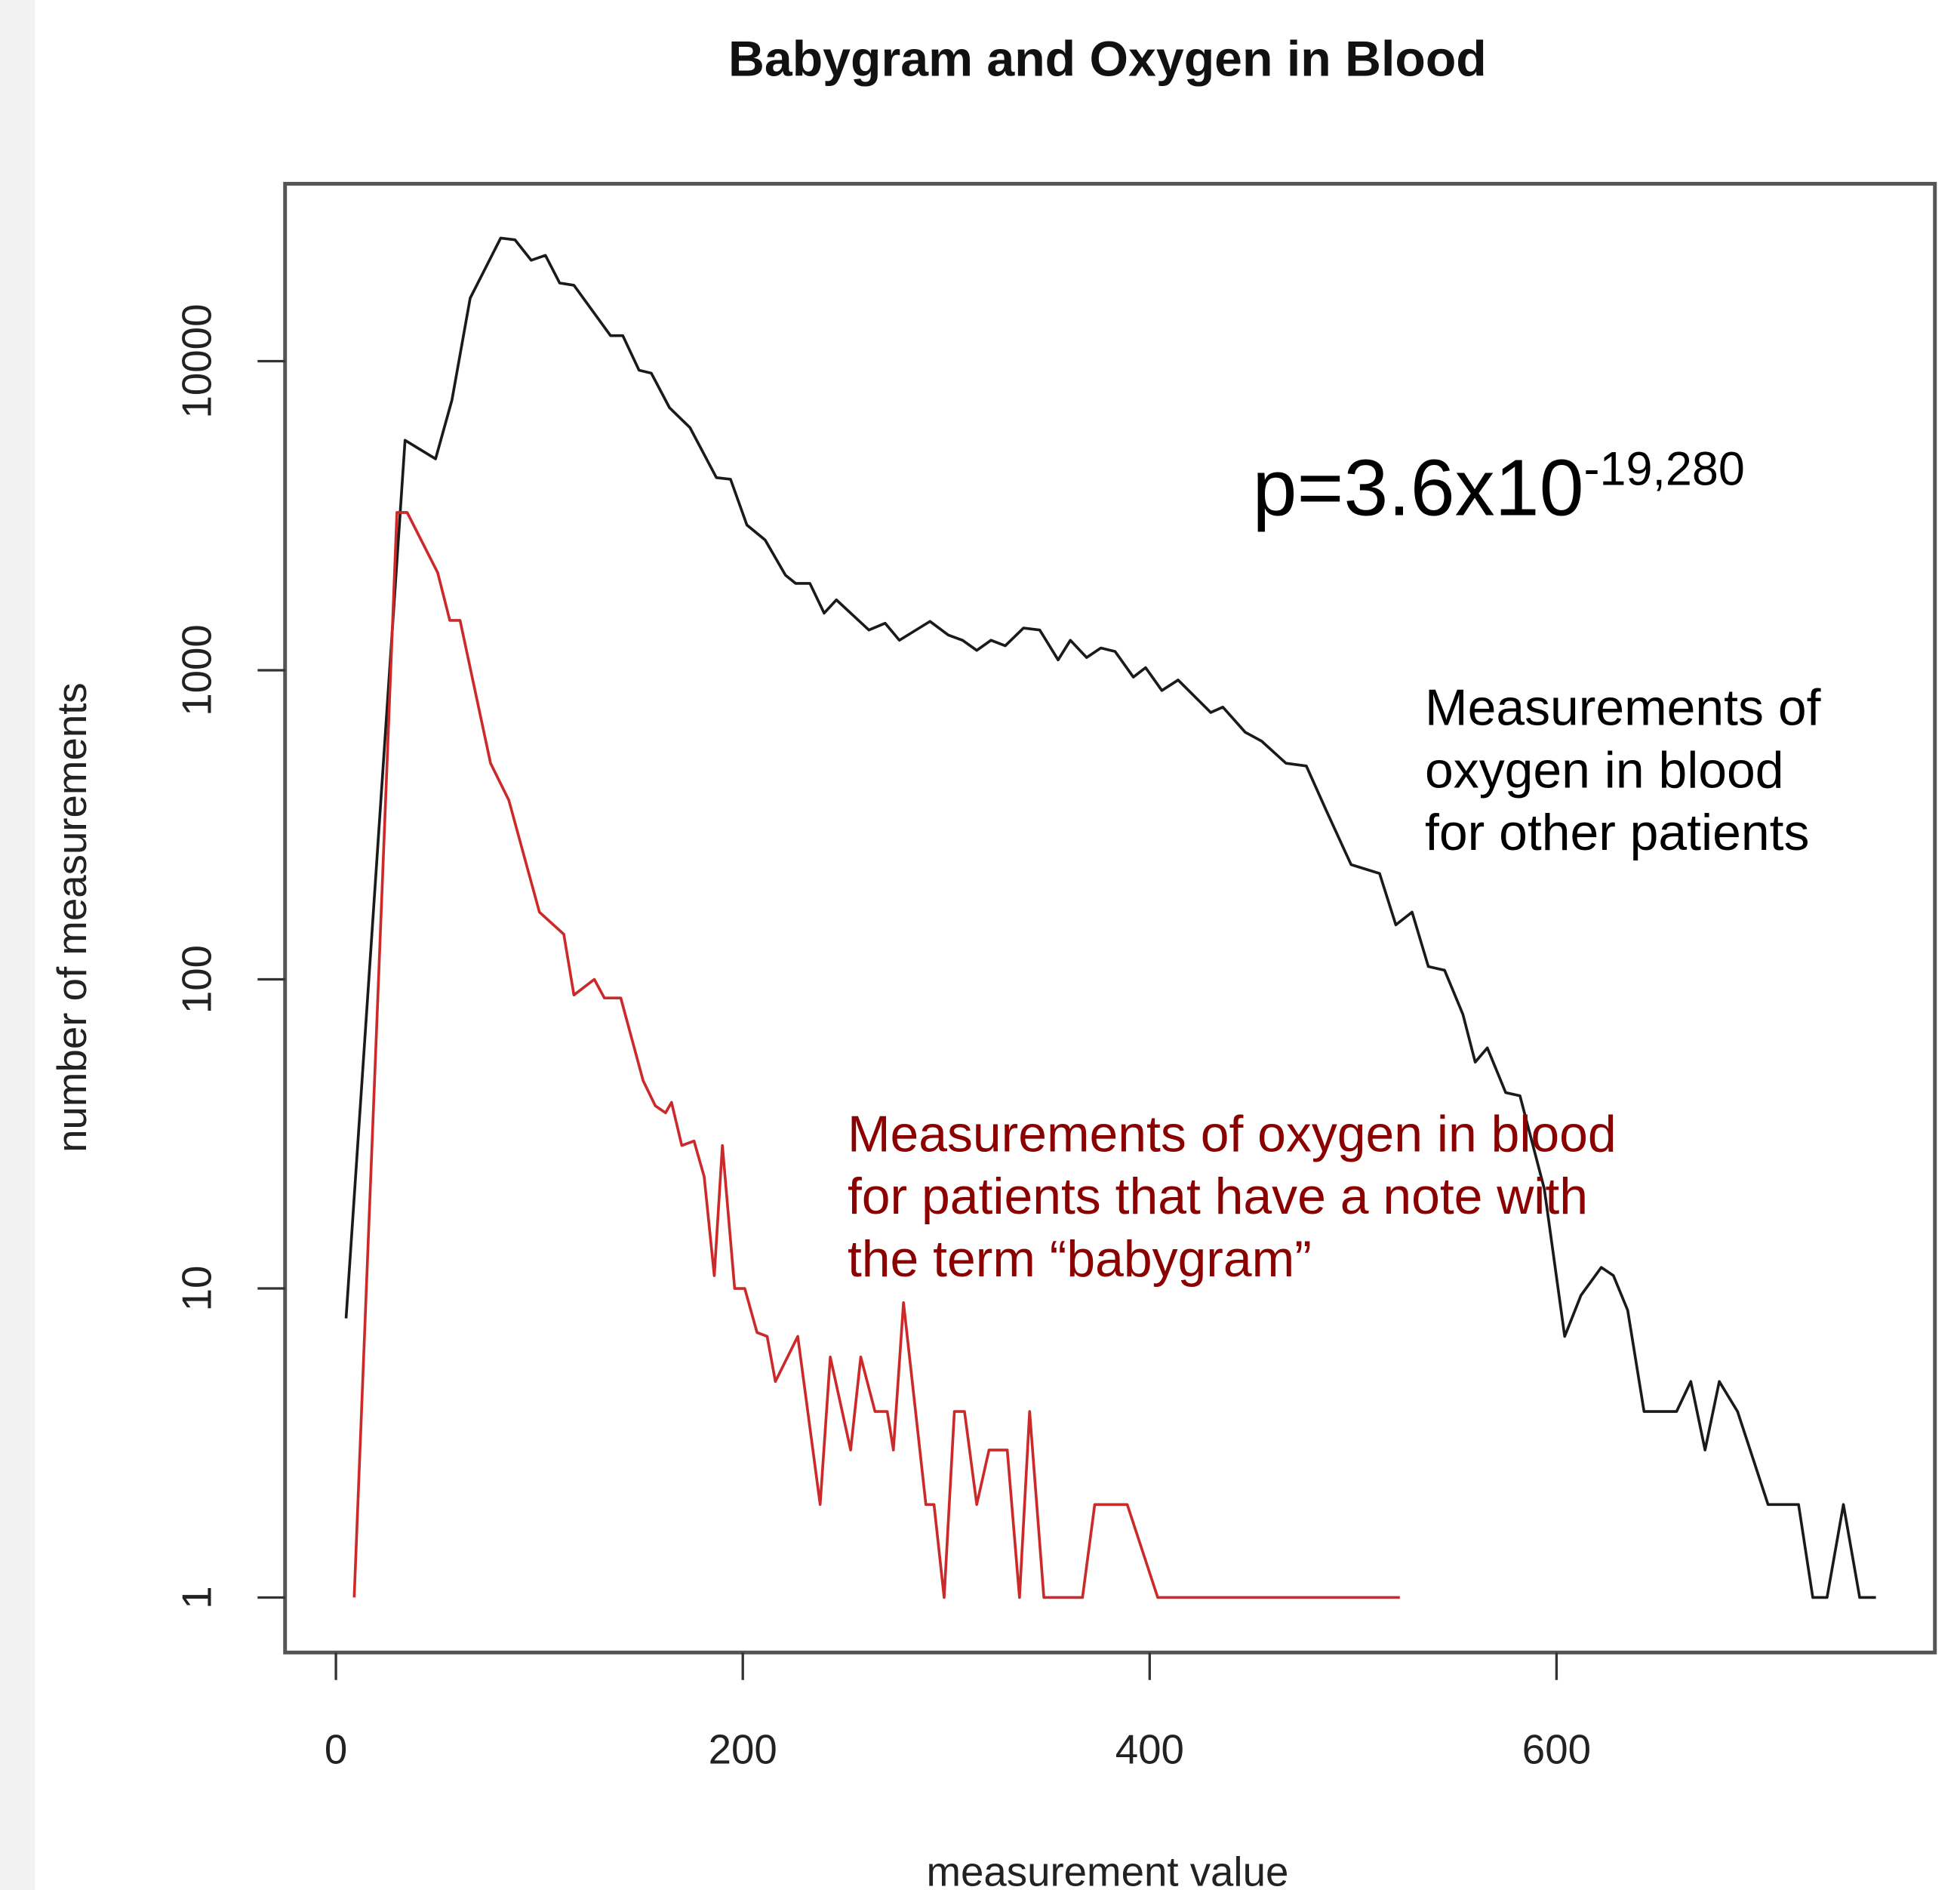 Image resolution: width=1960 pixels, height=1890 pixels. What do you see at coordinates (1665, 470) in the screenshot?
I see `p-value-exponent: -19,280` at bounding box center [1665, 470].